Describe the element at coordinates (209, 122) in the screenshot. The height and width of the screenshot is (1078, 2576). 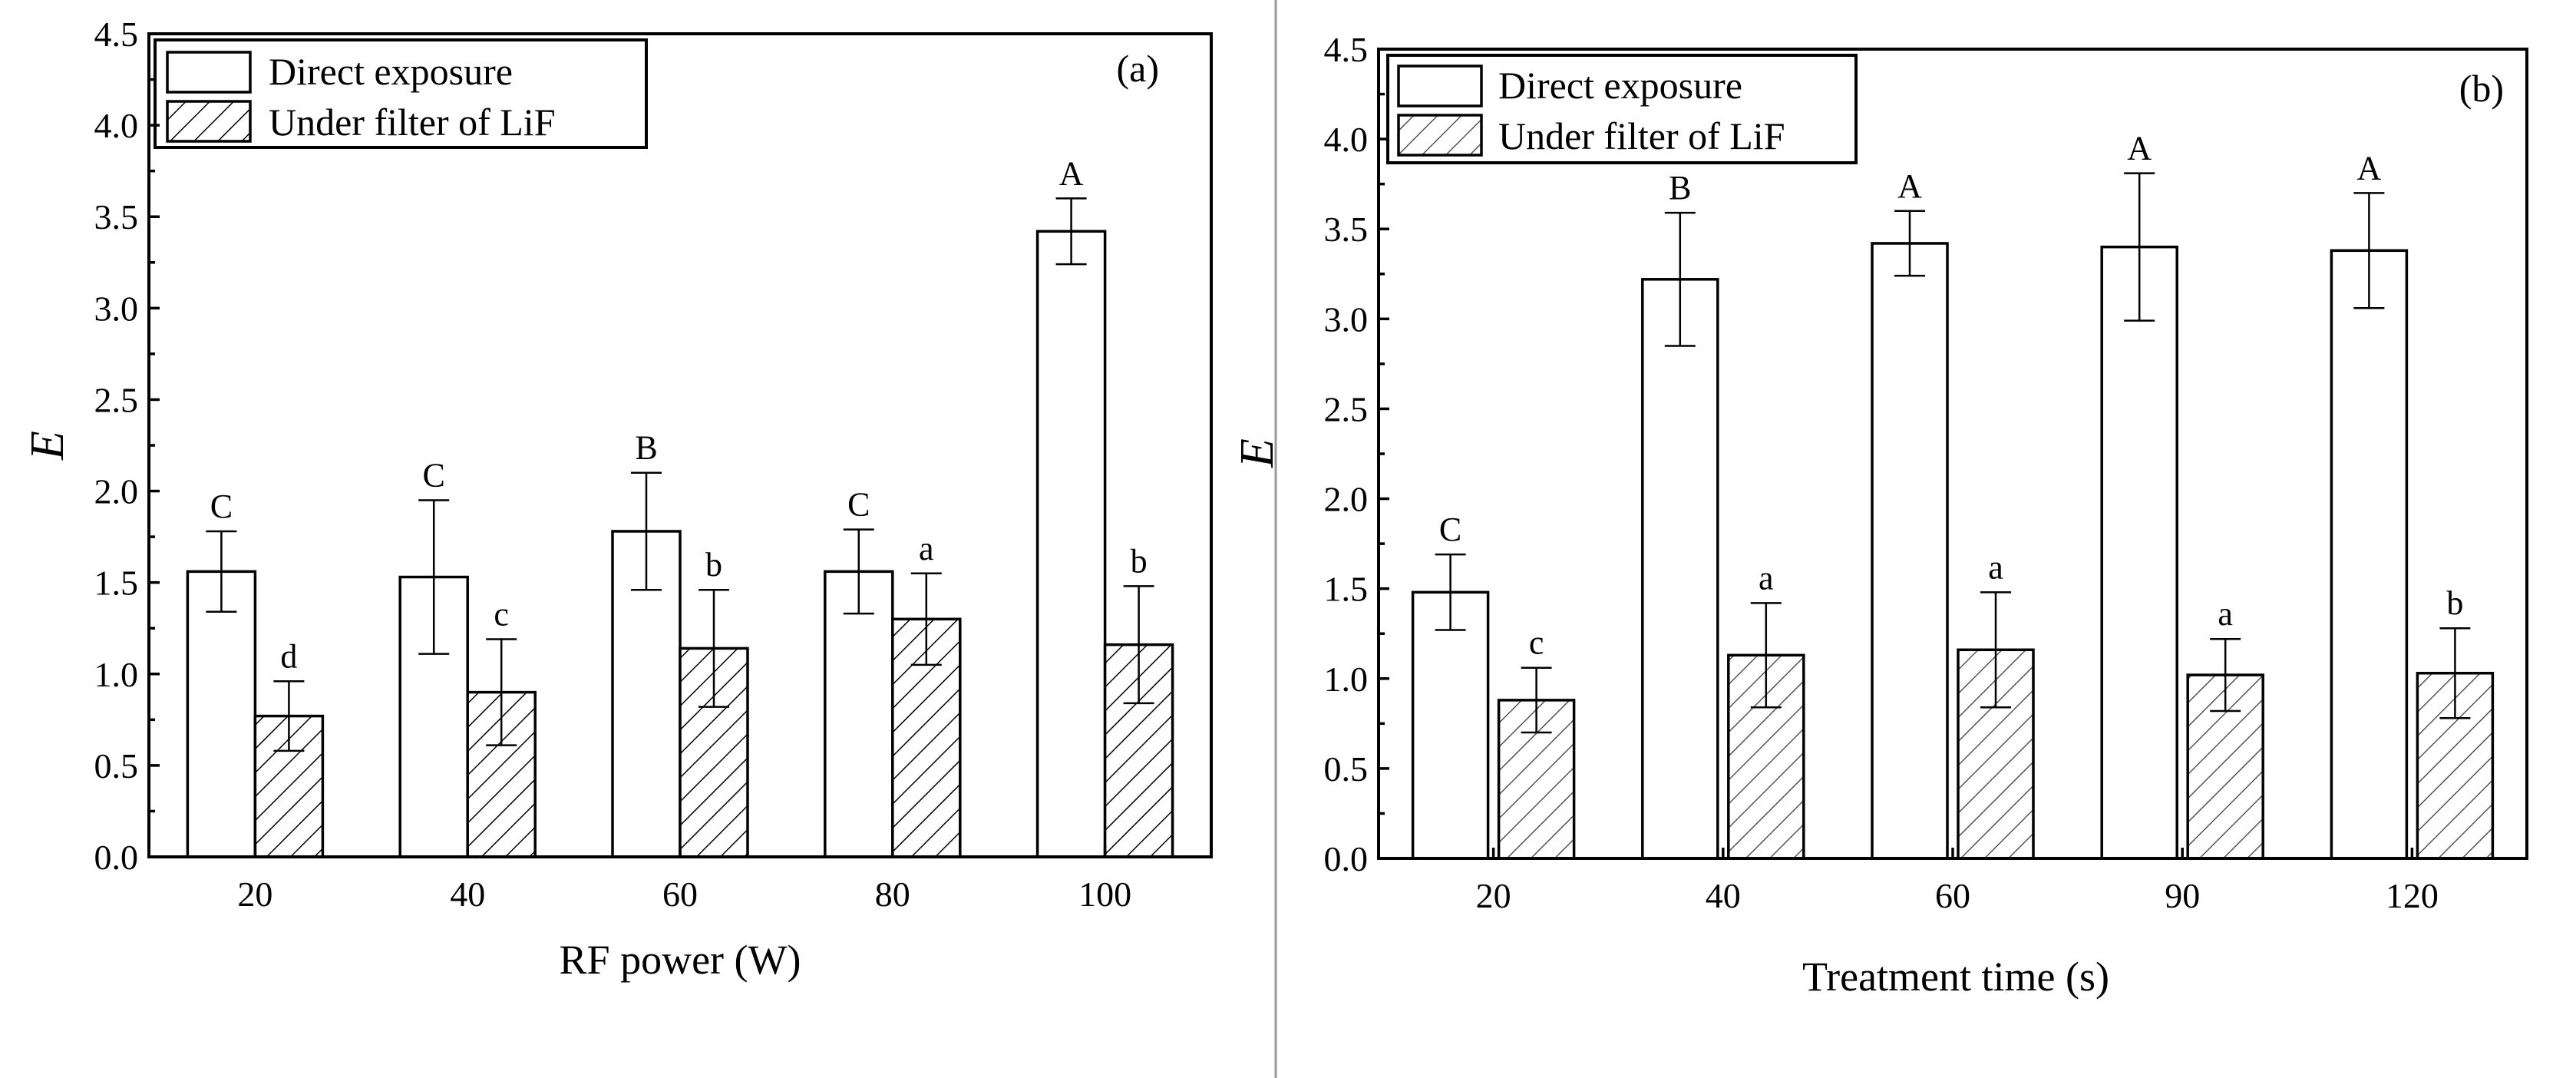
I see `legend-swatch-filter-a` at that location.